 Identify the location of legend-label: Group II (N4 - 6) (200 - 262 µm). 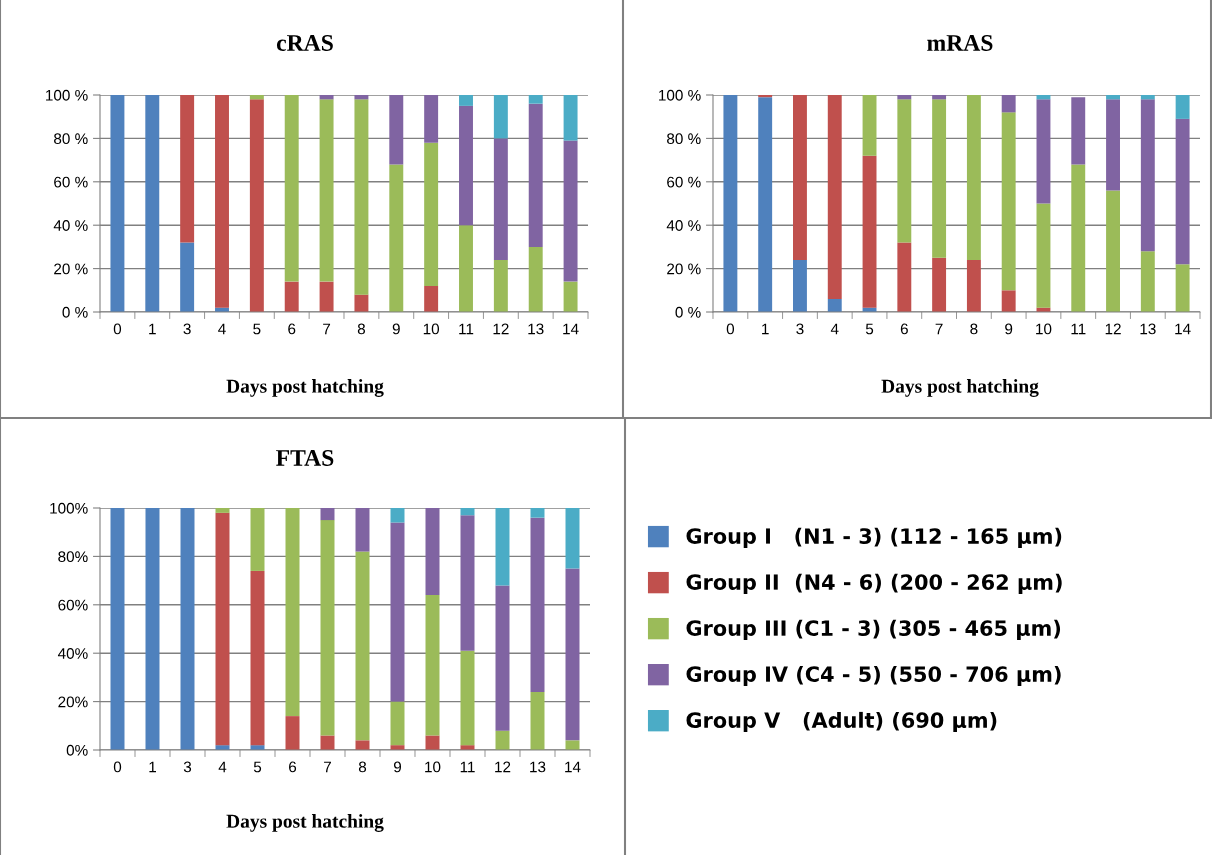
(874, 584).